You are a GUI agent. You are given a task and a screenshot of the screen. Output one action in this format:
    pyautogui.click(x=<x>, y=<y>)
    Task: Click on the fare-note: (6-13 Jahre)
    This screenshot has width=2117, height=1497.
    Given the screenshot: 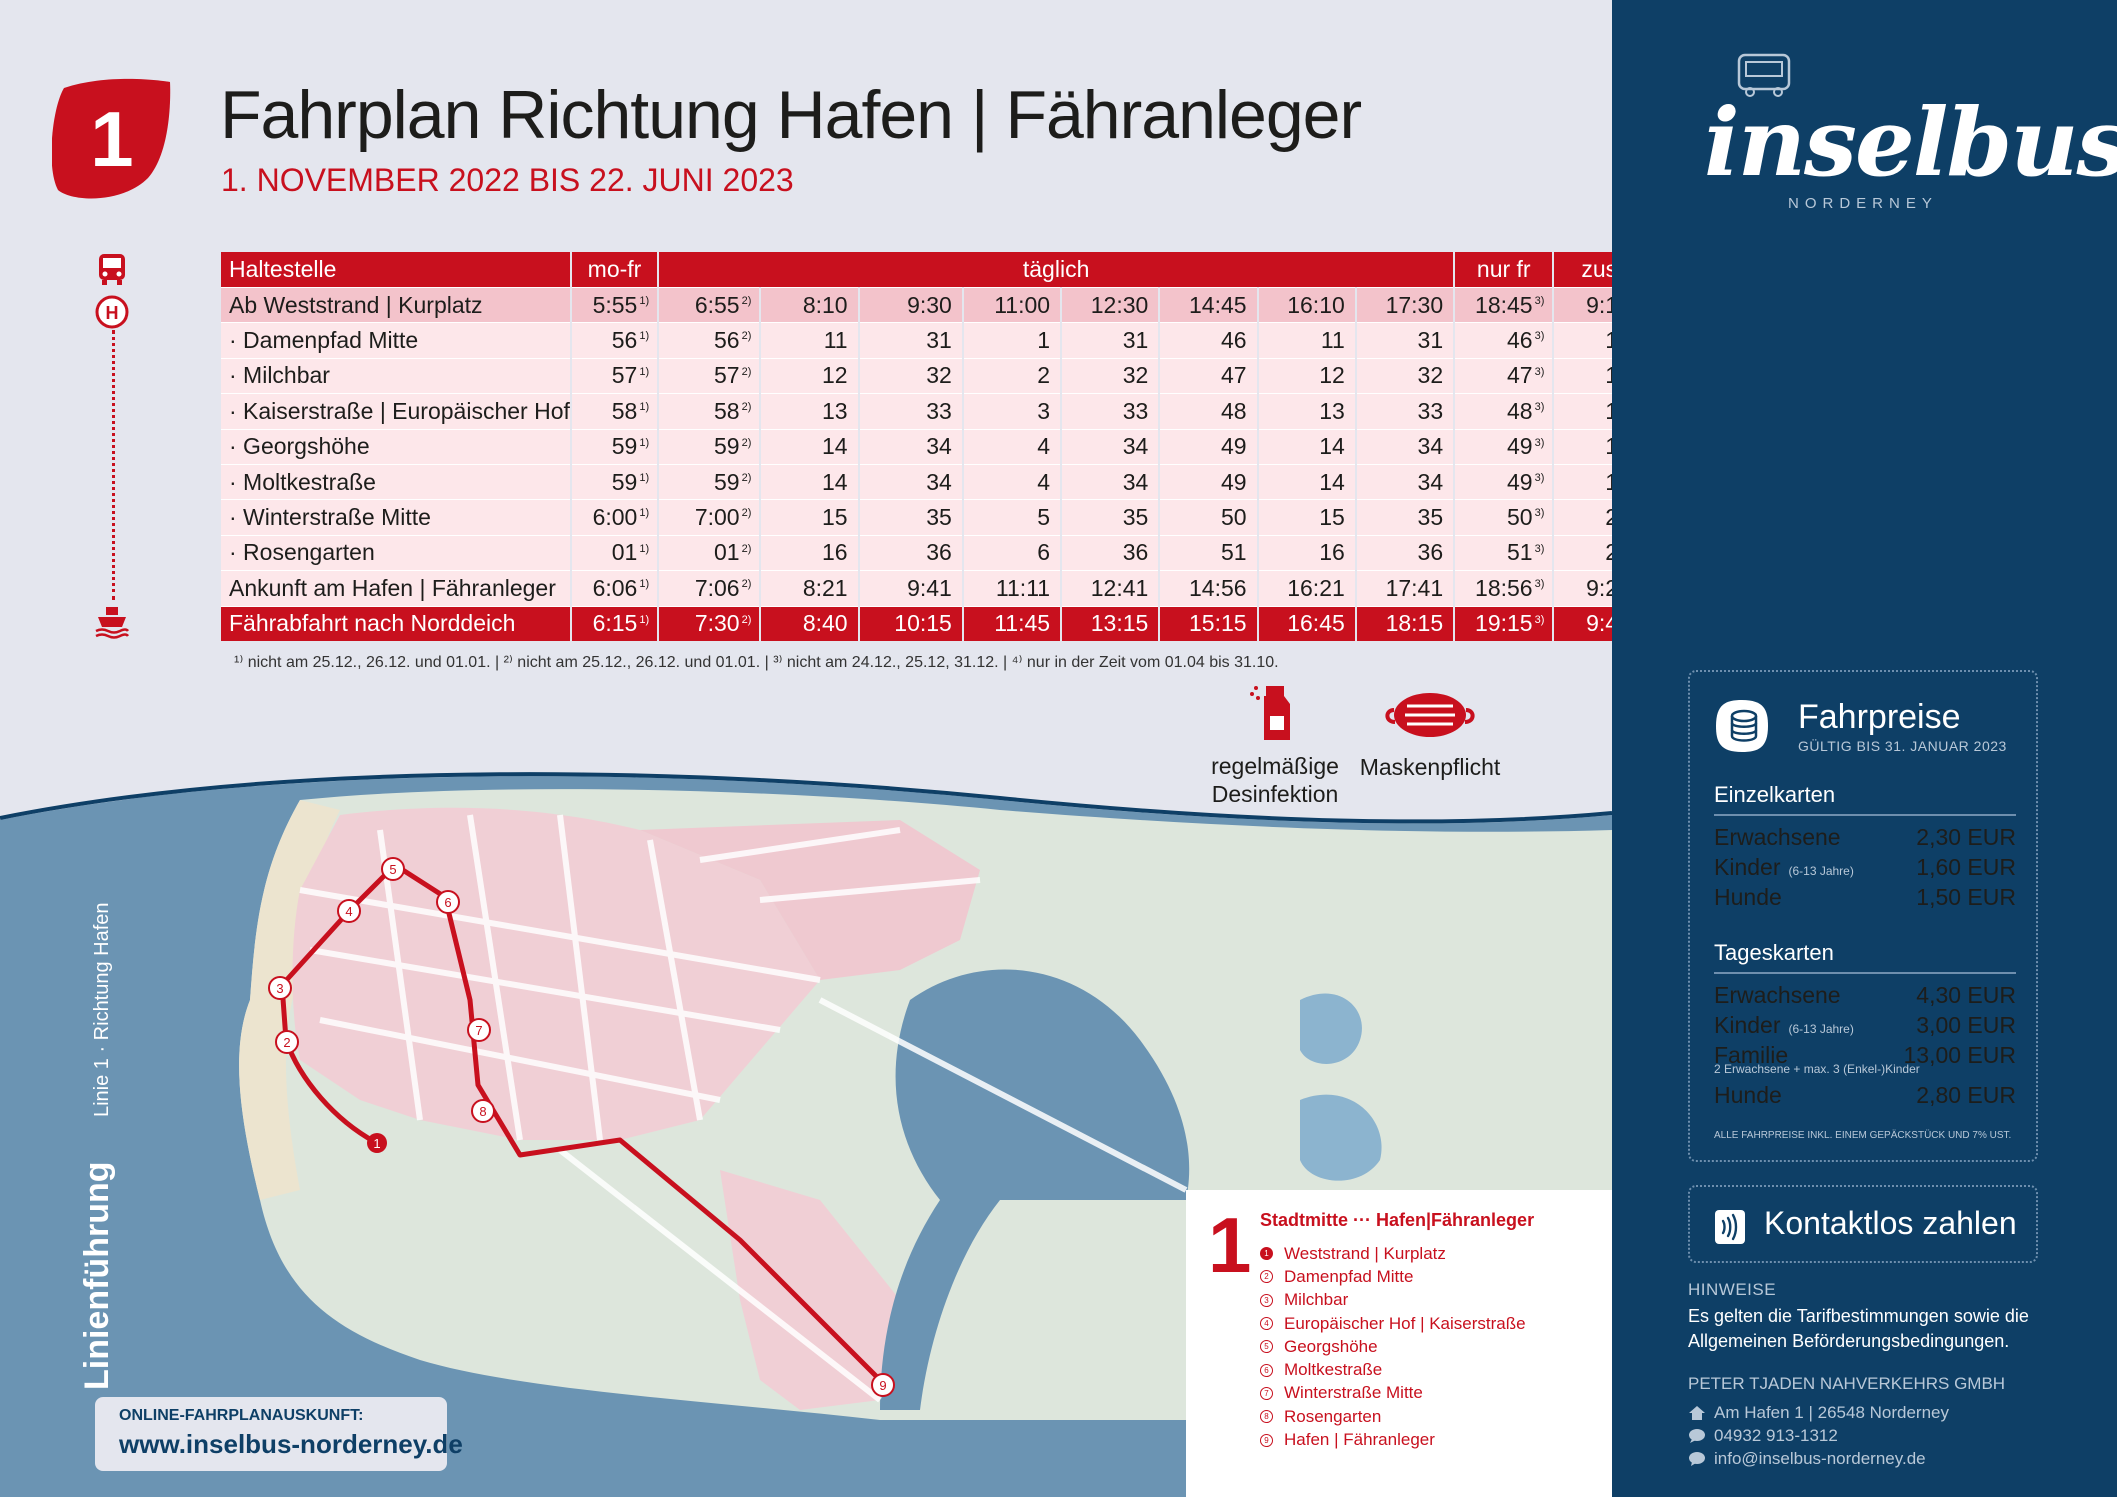 What is the action you would take?
    pyautogui.click(x=1821, y=1028)
    